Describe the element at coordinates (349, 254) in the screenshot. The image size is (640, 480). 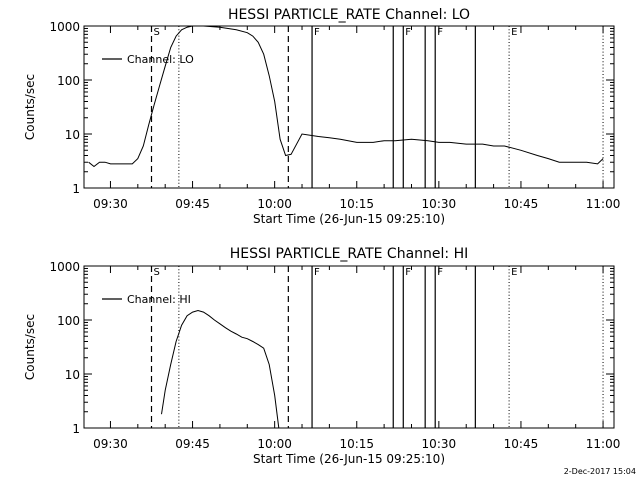
I see `chart-title: HESSI PARTICLE_RATE Channel: HI` at that location.